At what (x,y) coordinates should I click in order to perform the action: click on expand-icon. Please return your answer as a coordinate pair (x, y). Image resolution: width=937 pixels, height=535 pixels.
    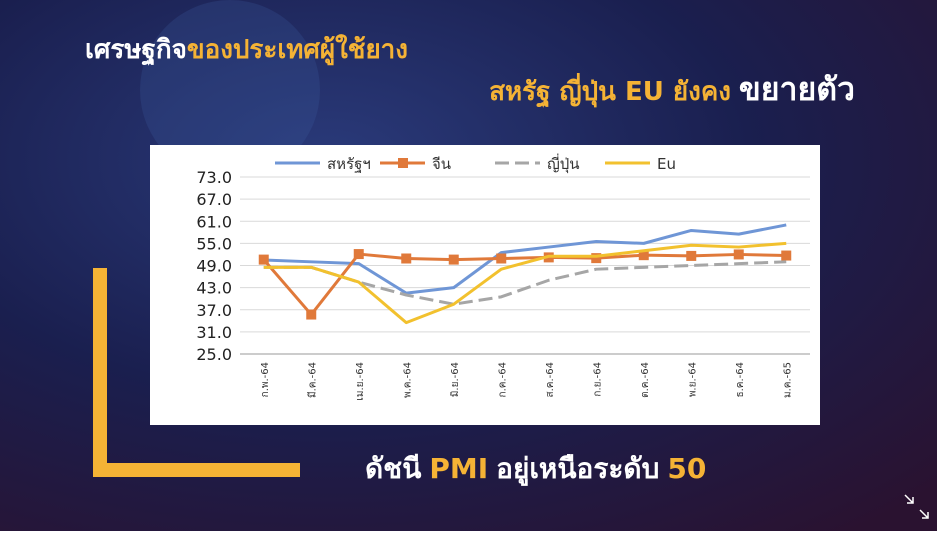
    Looking at the image, I should click on (916, 506).